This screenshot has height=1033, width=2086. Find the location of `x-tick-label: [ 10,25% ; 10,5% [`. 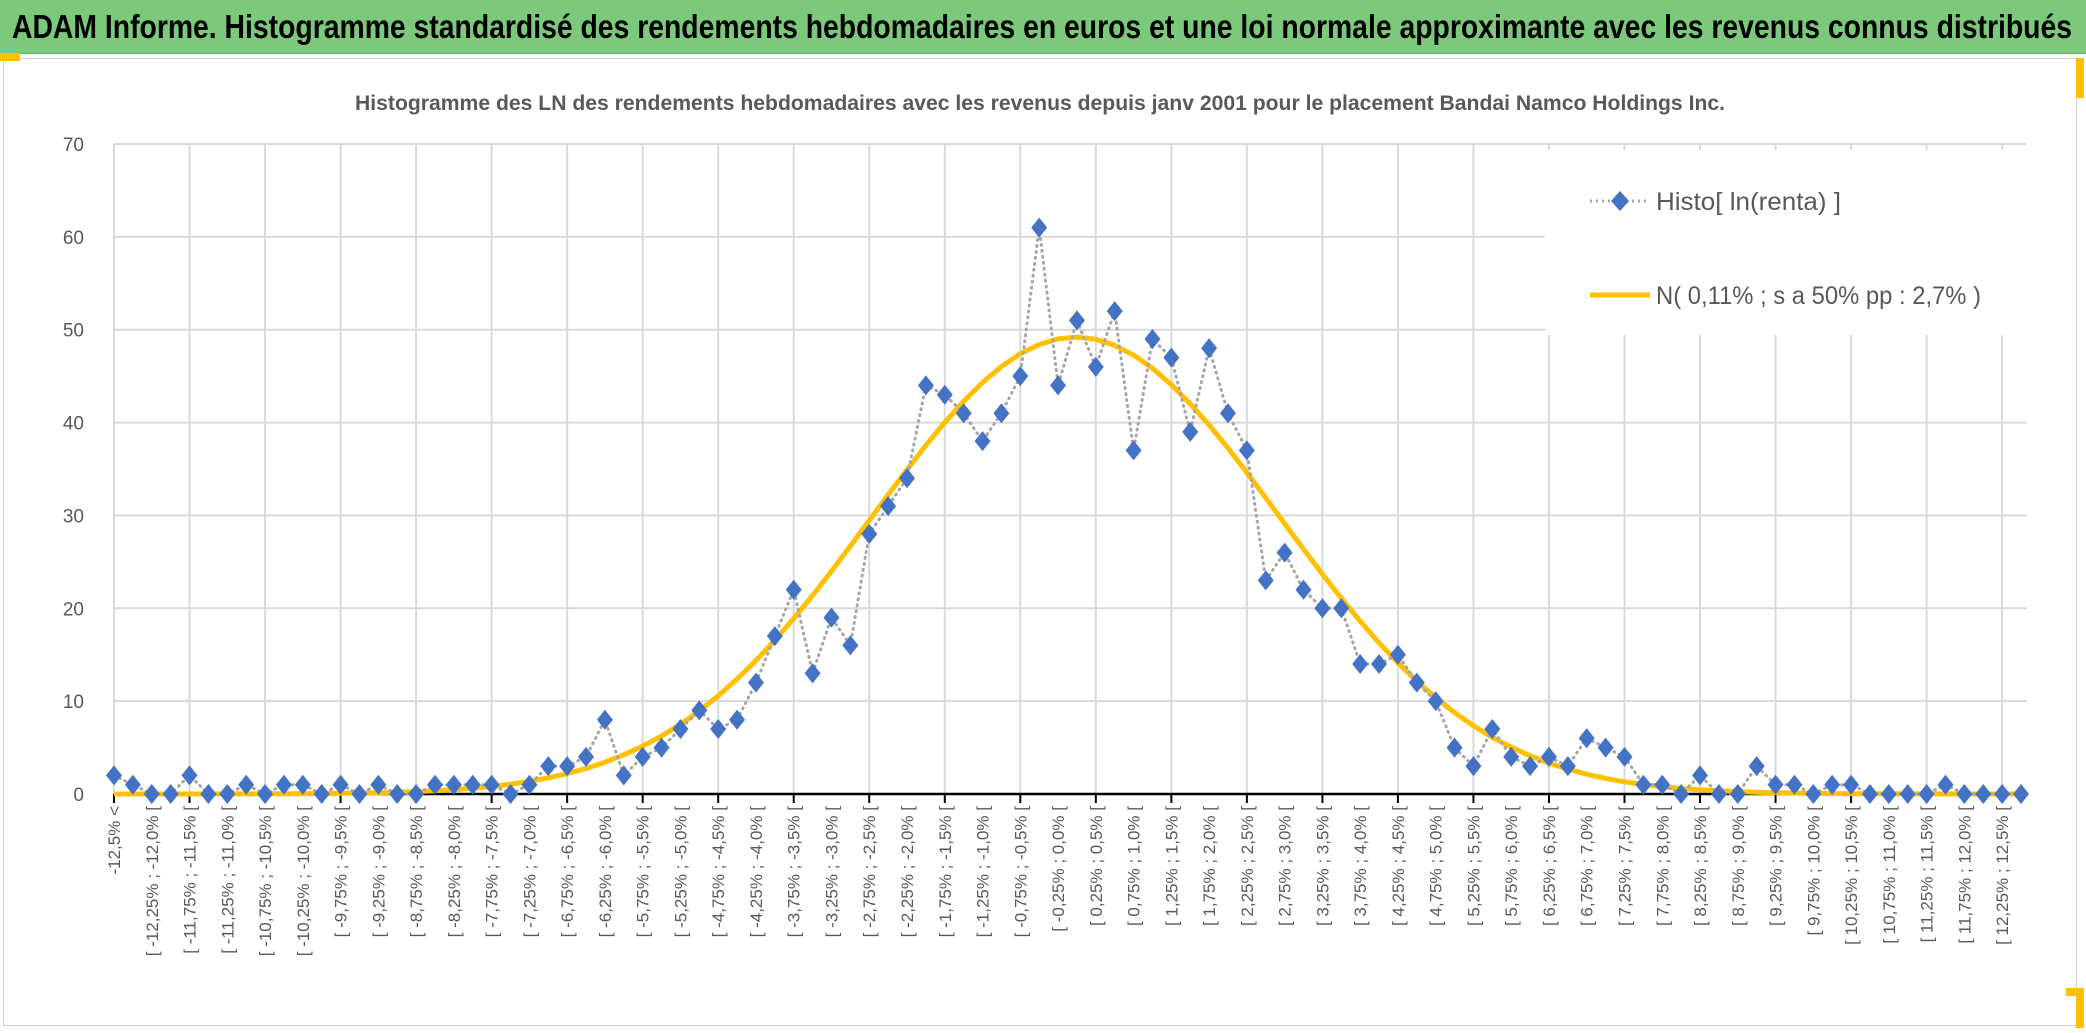

x-tick-label: [ 10,25% ; 10,5% [ is located at coordinates (1851, 875).